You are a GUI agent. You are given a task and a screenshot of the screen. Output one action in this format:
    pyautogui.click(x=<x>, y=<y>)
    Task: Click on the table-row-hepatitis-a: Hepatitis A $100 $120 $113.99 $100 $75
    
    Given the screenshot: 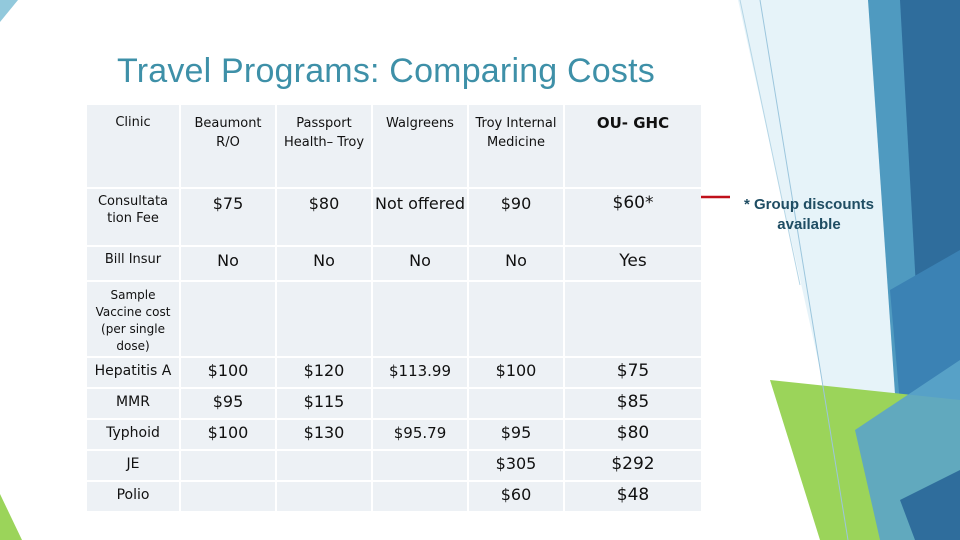 What is the action you would take?
    pyautogui.click(x=394, y=372)
    